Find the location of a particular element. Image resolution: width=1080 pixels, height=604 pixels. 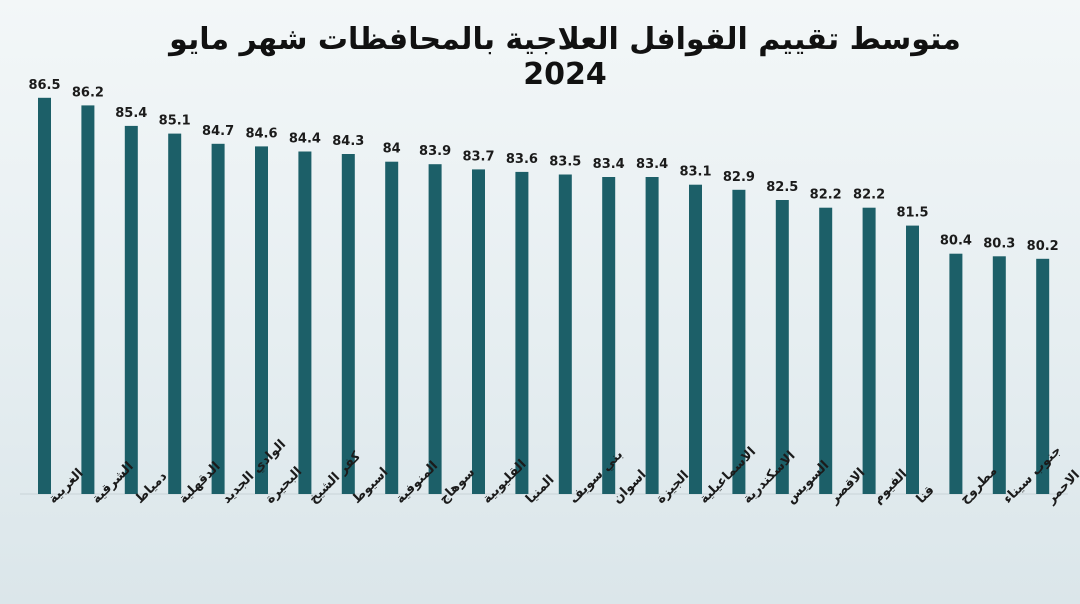

category-tick-label: الغربية is located at coordinates (66, 486).